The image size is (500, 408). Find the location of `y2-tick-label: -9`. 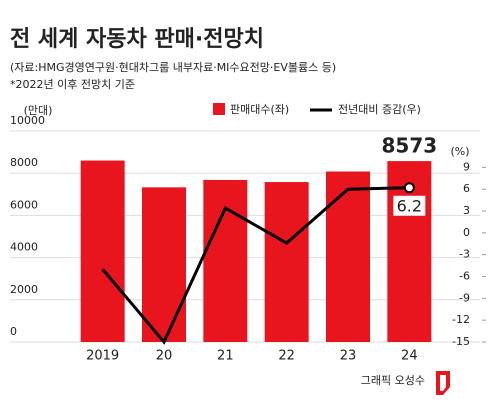

y2-tick-label: -9 is located at coordinates (464, 297).